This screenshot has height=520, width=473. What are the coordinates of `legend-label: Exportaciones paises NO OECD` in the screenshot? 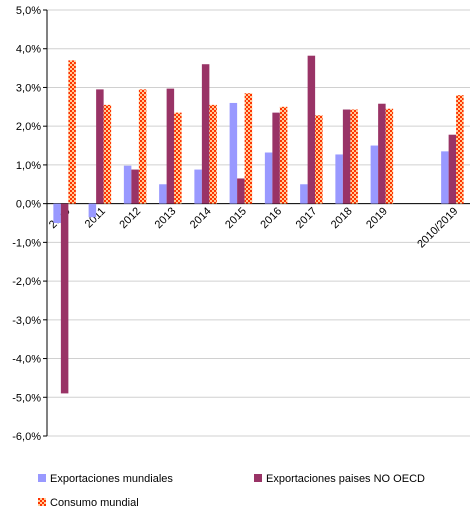 It's located at (345, 479).